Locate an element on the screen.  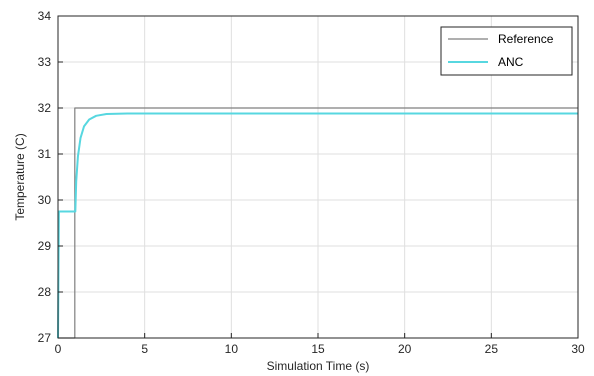
legend-label-reference: Reference is located at coordinates (526, 39).